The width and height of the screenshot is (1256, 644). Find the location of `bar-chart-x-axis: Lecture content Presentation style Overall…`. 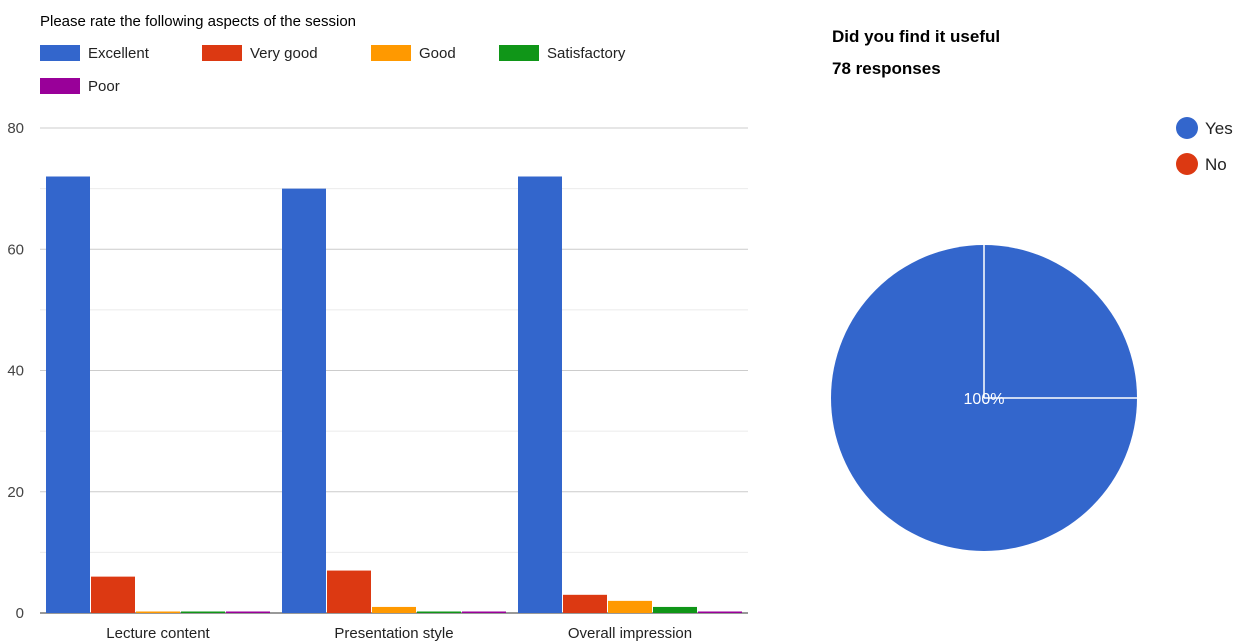

bar-chart-x-axis: Lecture content Presentation style Overall… is located at coordinates (399, 633).